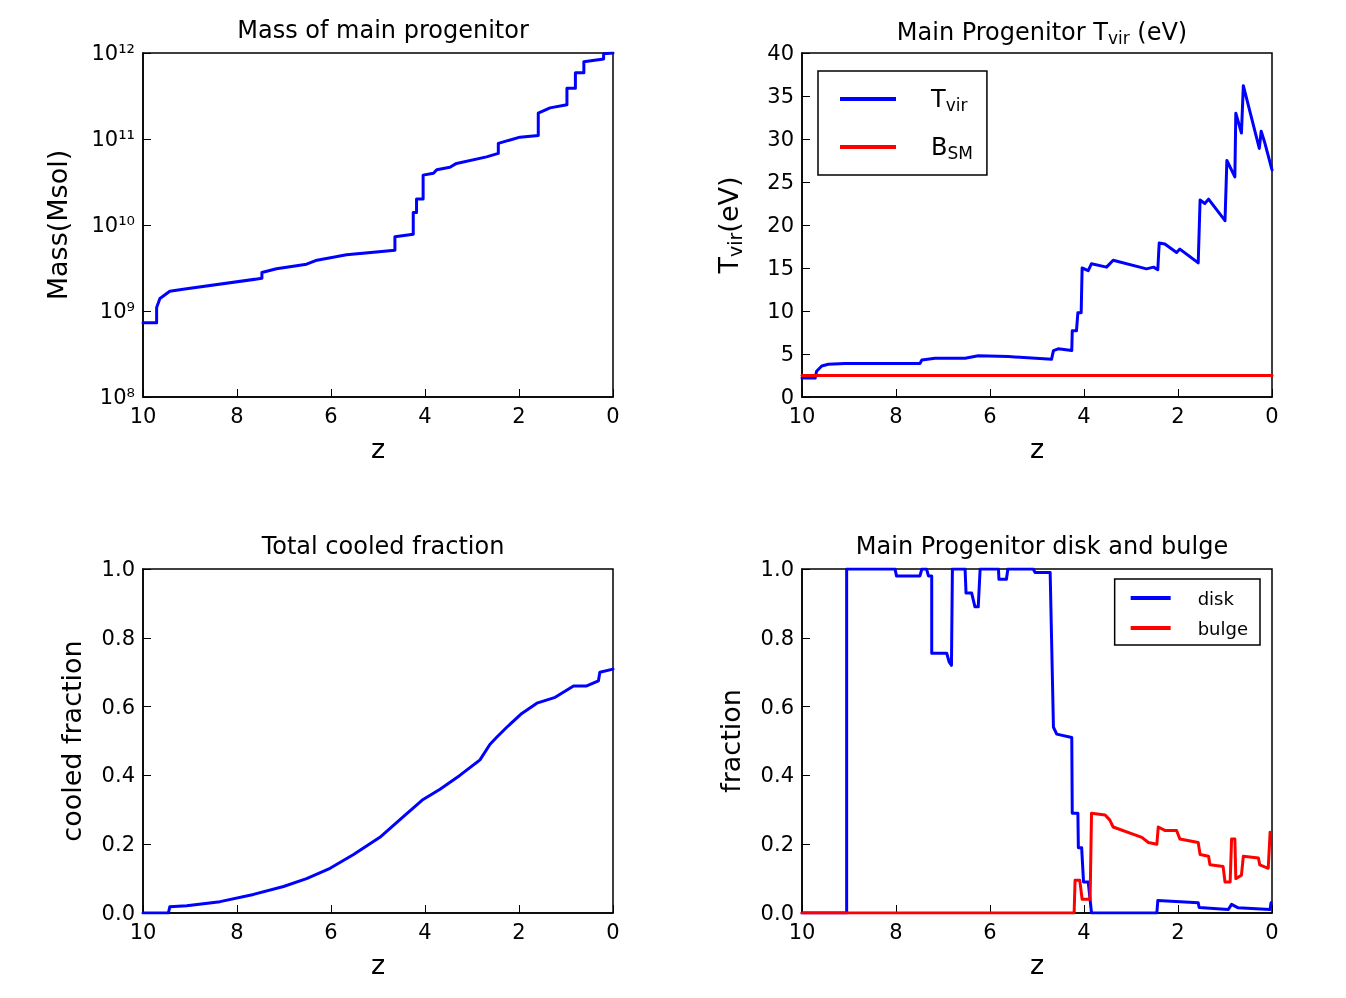 The height and width of the screenshot is (998, 1346). What do you see at coordinates (113, 139) in the screenshot?
I see `y-tick-label: 10¹¹` at bounding box center [113, 139].